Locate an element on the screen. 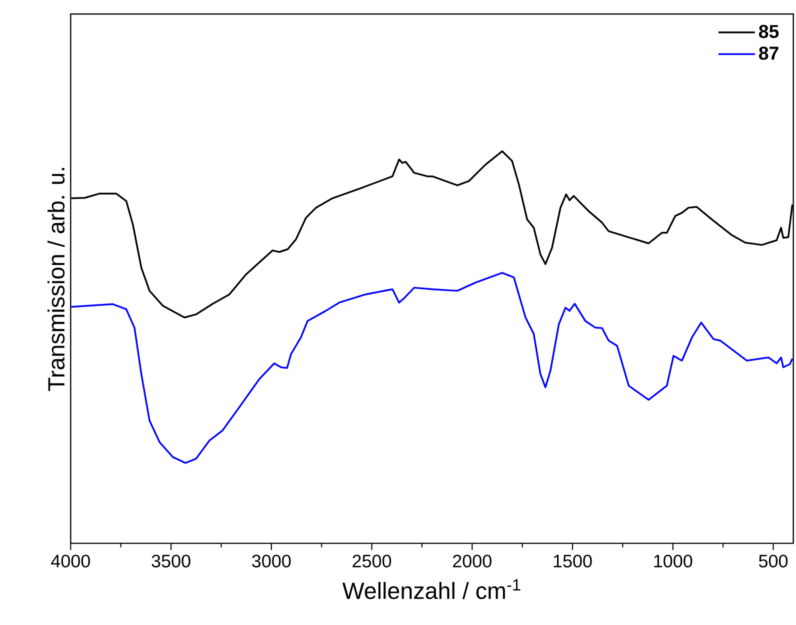 The image size is (796, 625). x-tick-label: 3000 is located at coordinates (271, 561).